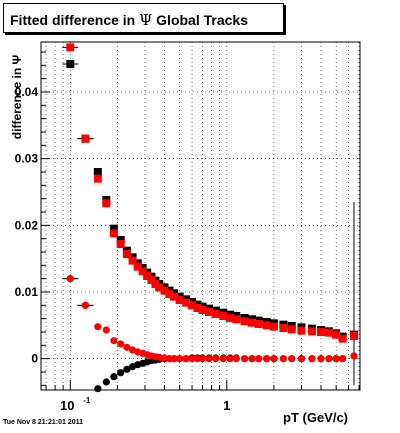  I want to click on x-axis-title: pT (GeV/c), so click(316, 417).